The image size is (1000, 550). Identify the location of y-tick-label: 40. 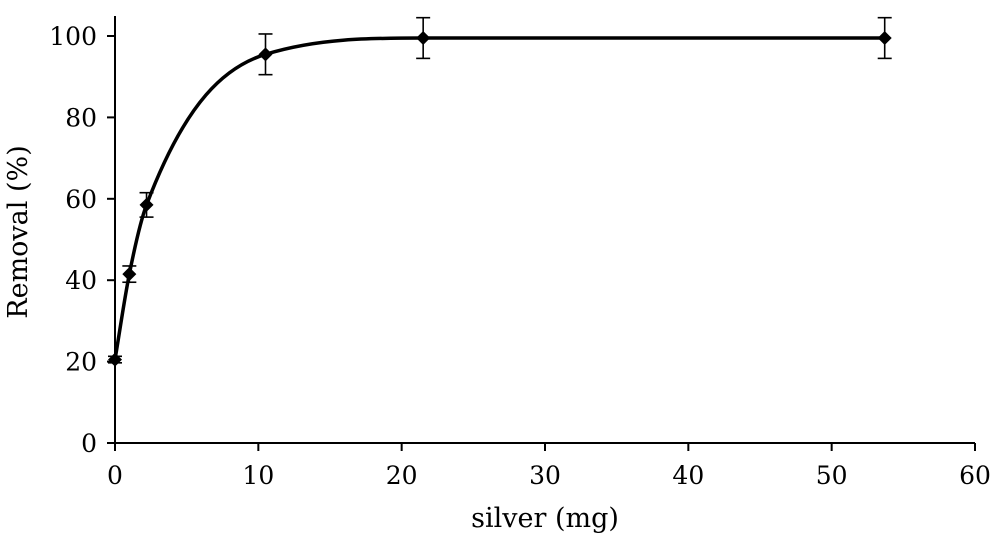
(81, 280).